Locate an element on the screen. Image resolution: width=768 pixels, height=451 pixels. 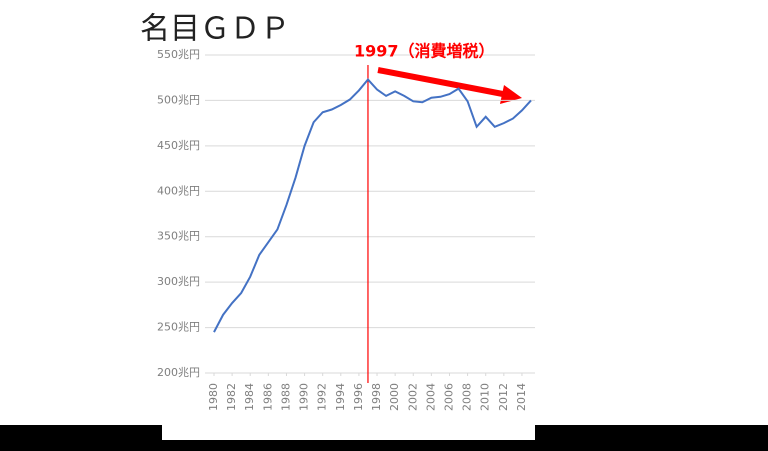
y-tick-label: 450兆円 is located at coordinates (178, 145).